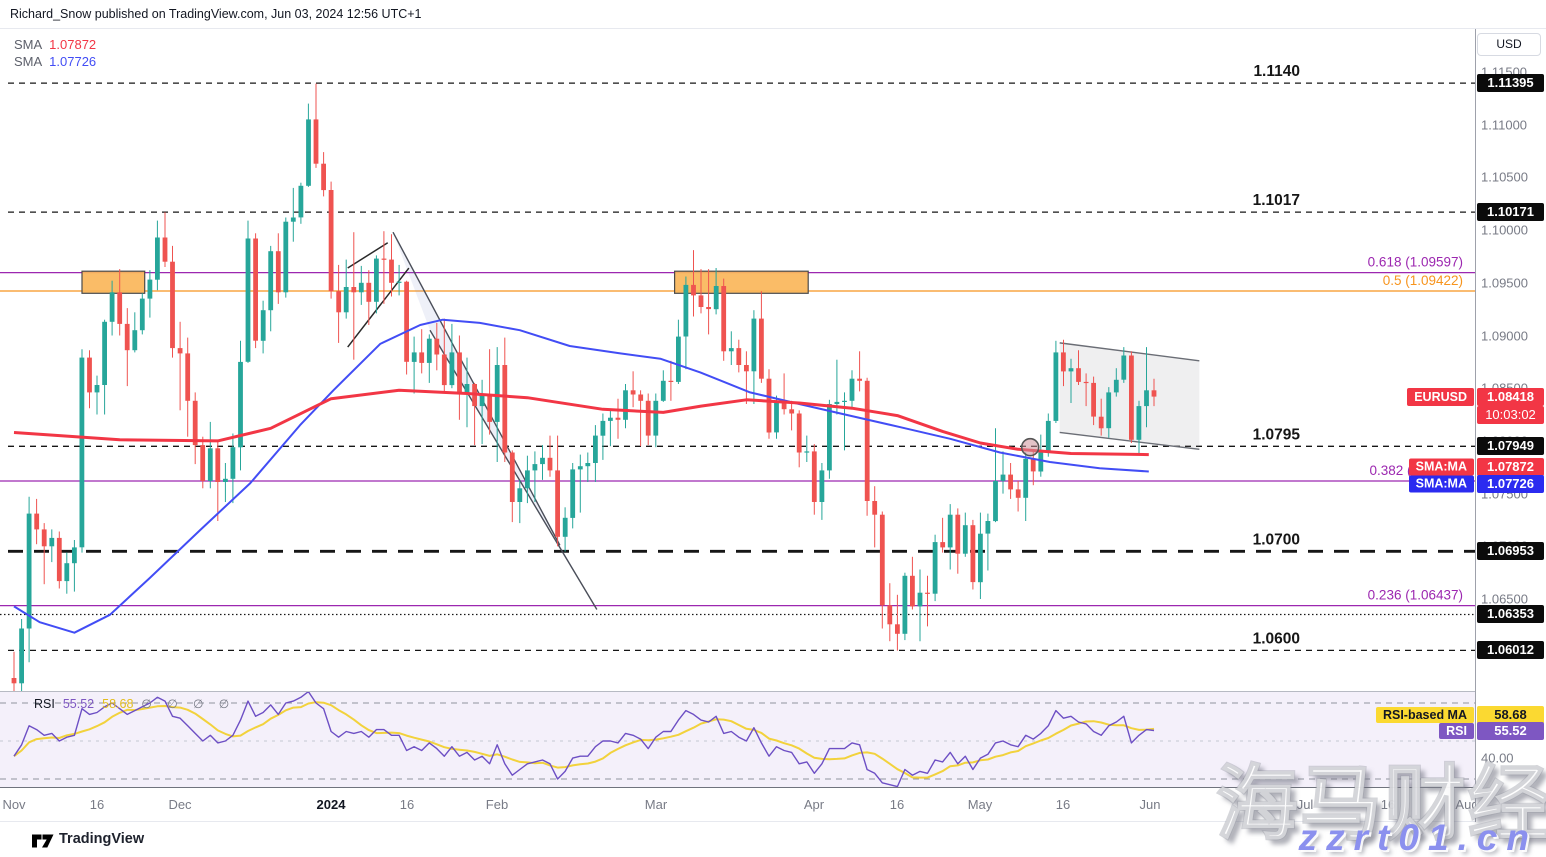 This screenshot has width=1546, height=857. What do you see at coordinates (1276, 200) in the screenshot?
I see `svg-text: 1.1017` at bounding box center [1276, 200].